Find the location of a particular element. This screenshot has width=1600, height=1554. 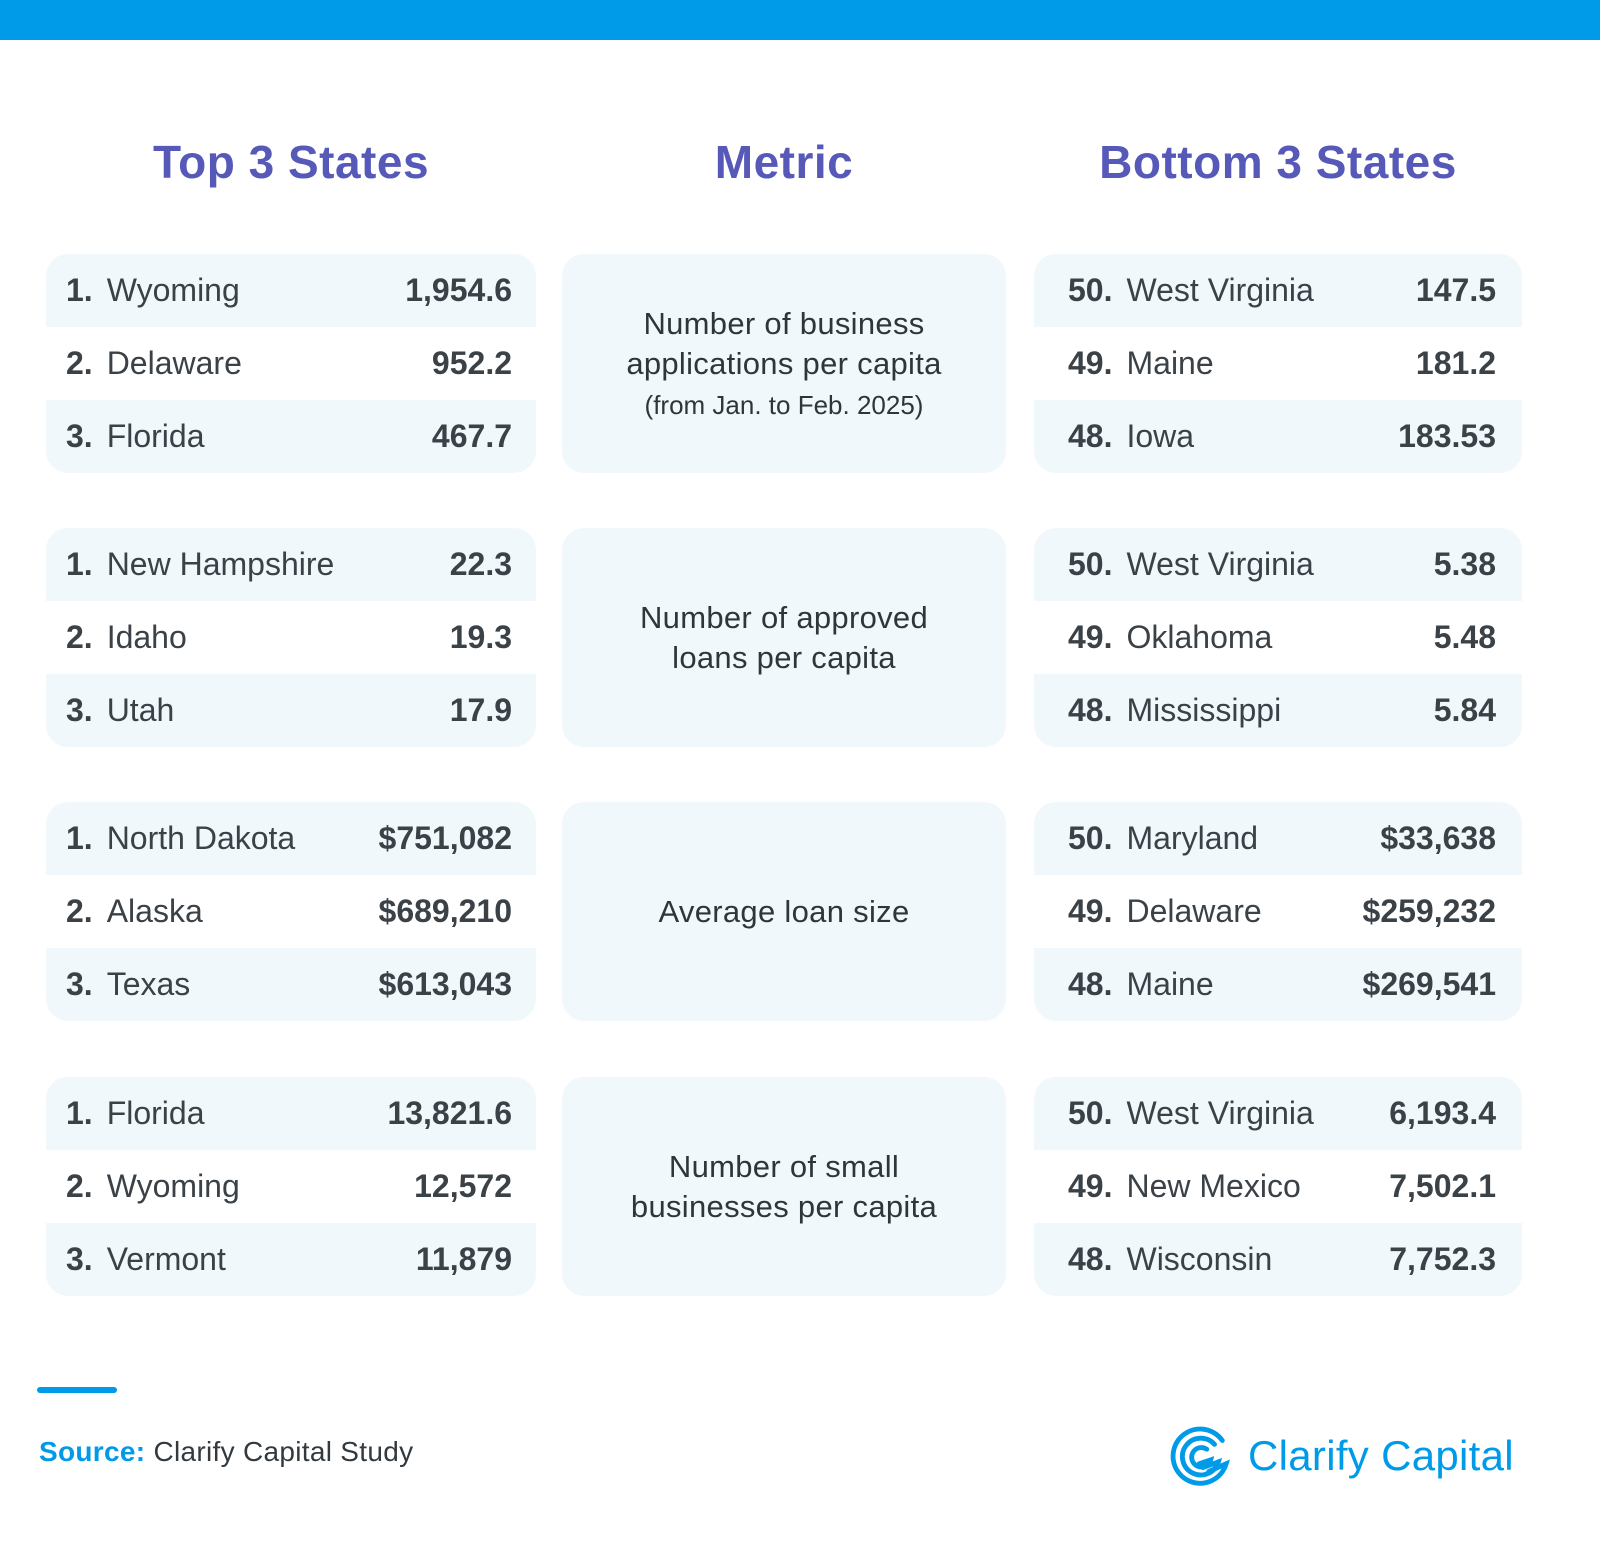

list-item: 3. Florida 467.7 is located at coordinates (291, 436).